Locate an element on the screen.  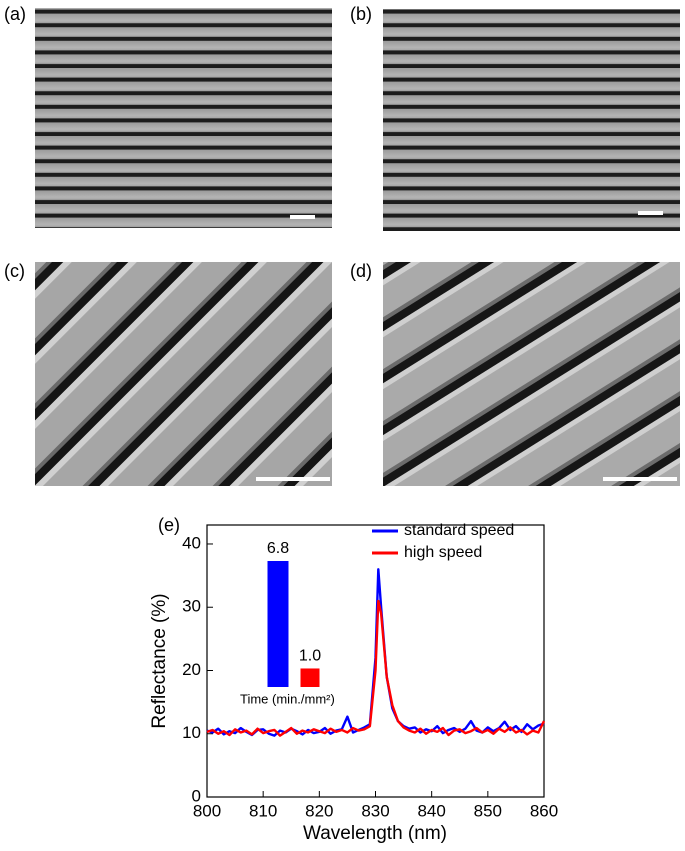
data-line is located at coordinates (376, 668).